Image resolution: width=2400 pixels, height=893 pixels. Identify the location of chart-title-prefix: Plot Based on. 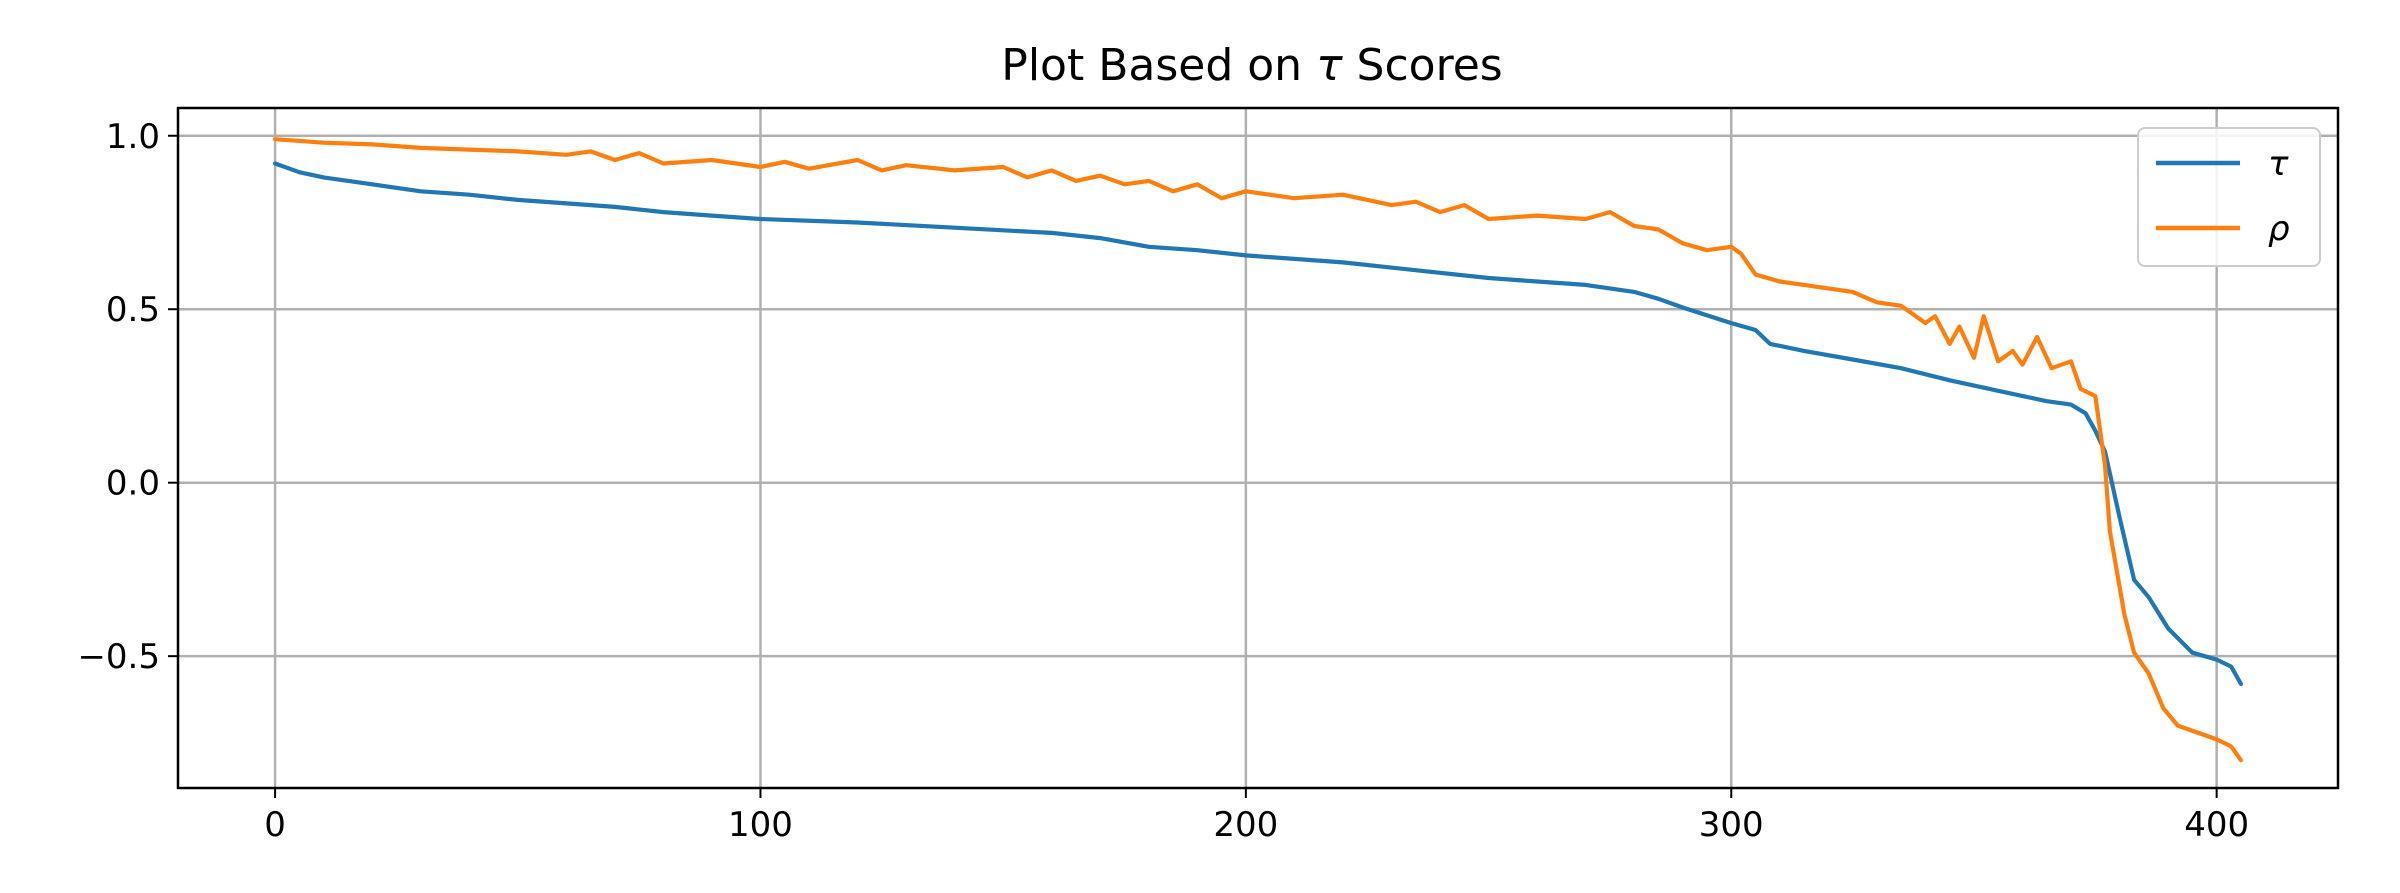
(1158, 65).